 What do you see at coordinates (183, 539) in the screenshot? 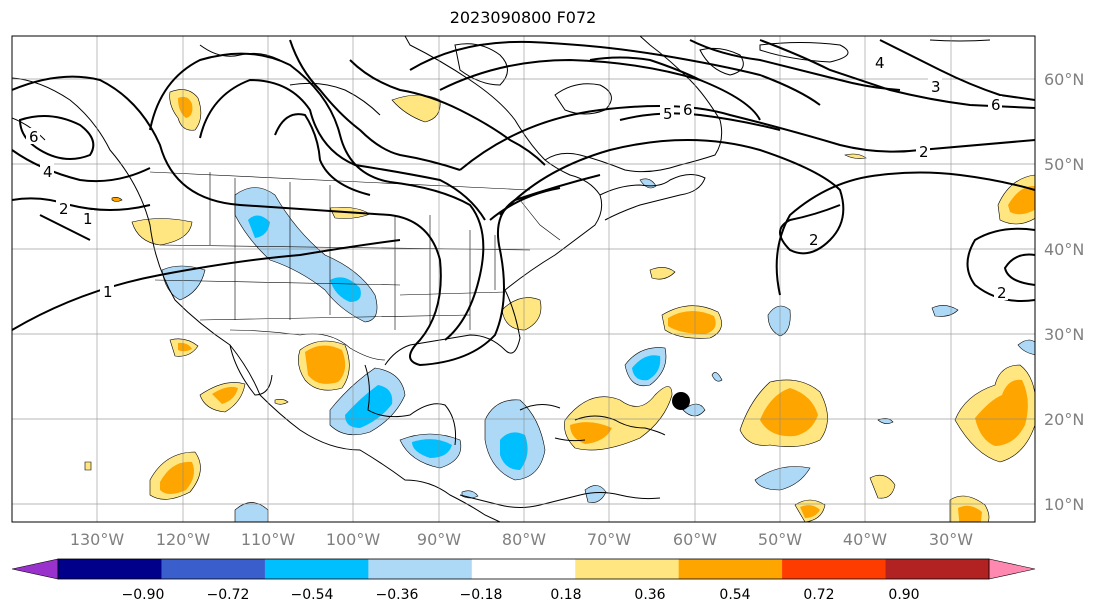
I see `lon-label: 120°W` at bounding box center [183, 539].